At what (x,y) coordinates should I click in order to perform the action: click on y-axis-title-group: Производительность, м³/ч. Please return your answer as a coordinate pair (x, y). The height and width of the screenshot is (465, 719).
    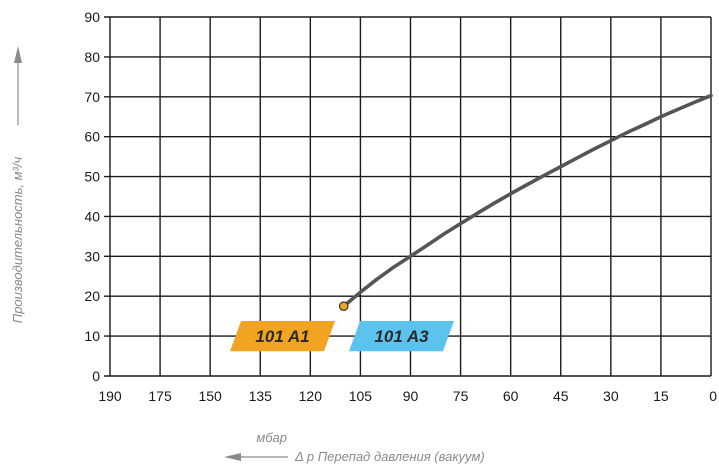
    Looking at the image, I should click on (17, 184).